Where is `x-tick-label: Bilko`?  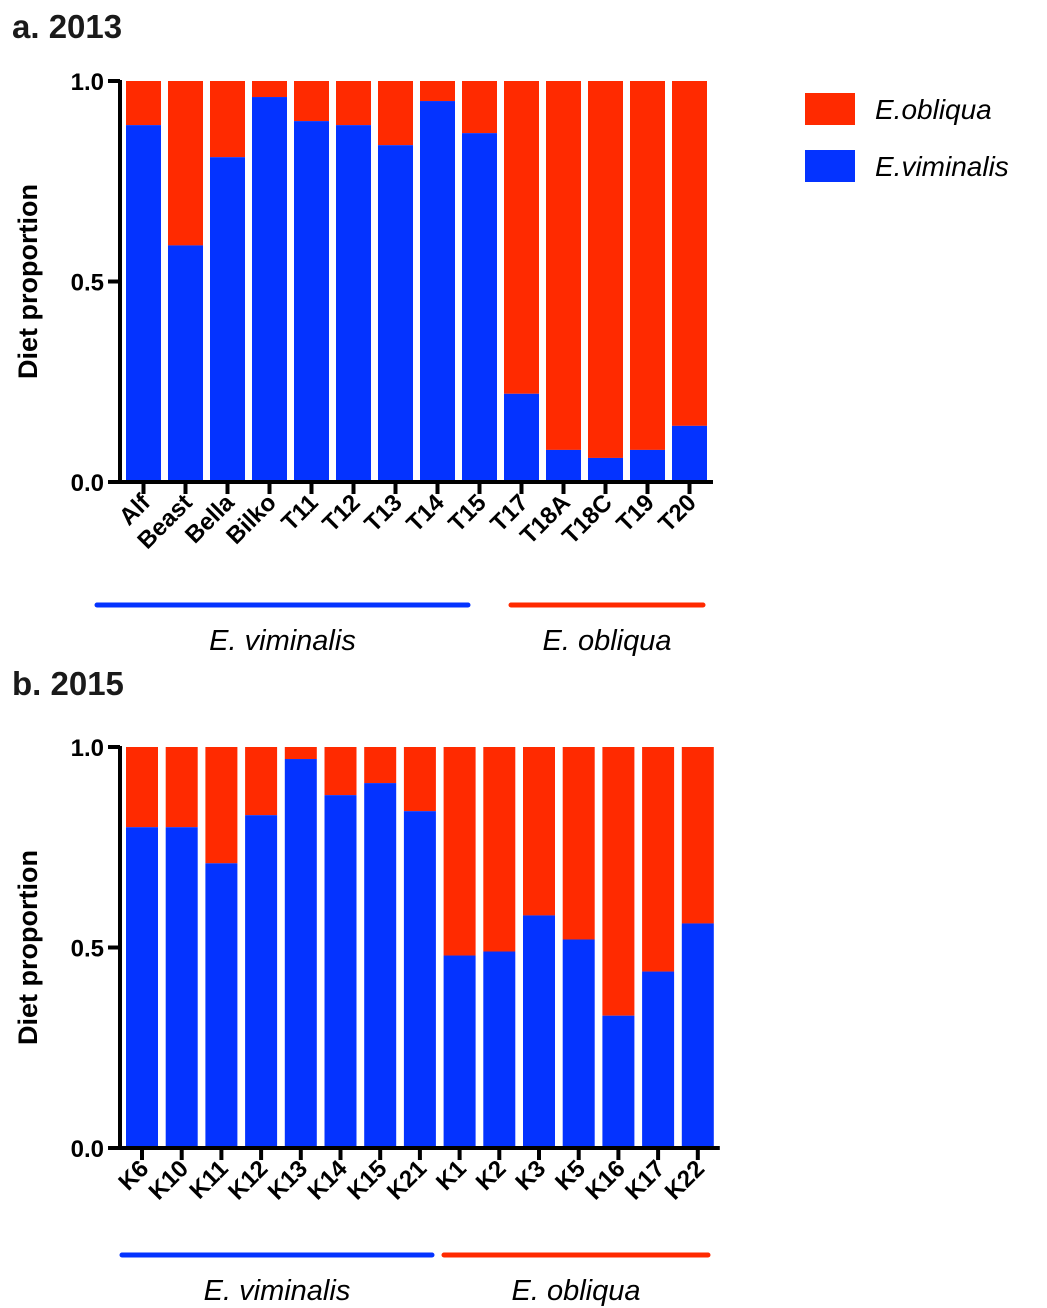 x-tick-label: Bilko is located at coordinates (251, 519).